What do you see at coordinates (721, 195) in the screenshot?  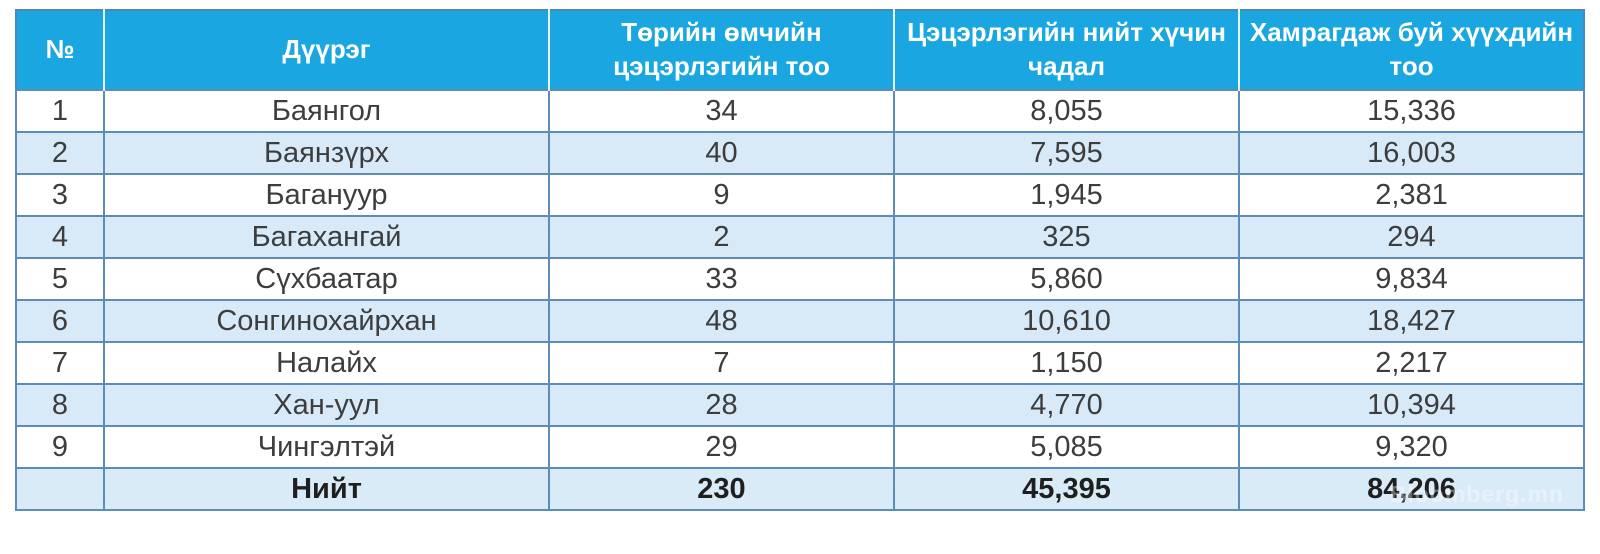 I see `cell-kindergartens: 9` at bounding box center [721, 195].